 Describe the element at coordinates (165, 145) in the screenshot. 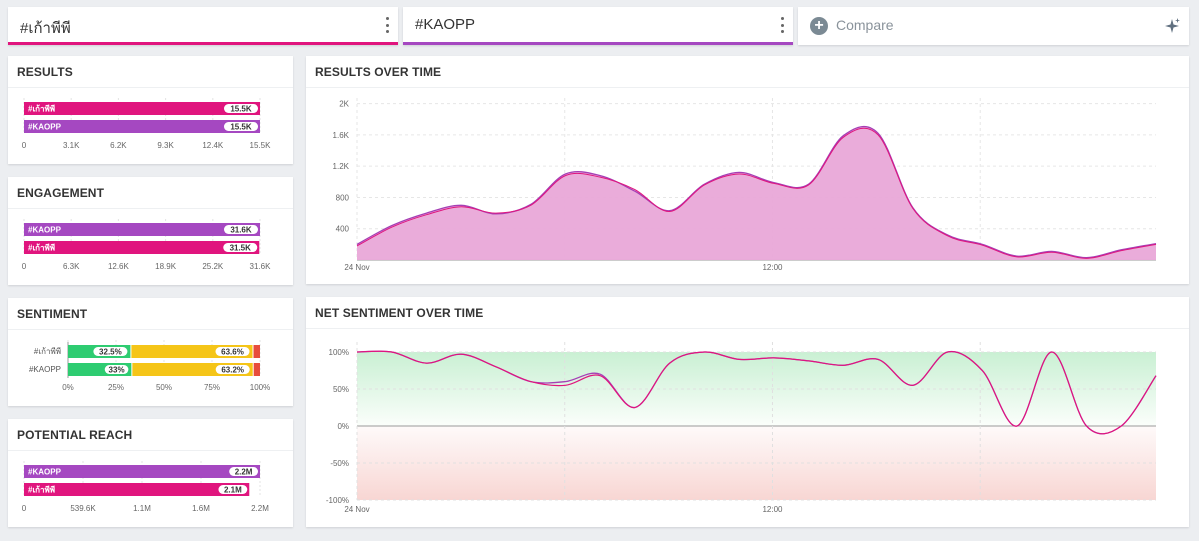

I see `tick-label: 9.3K` at that location.